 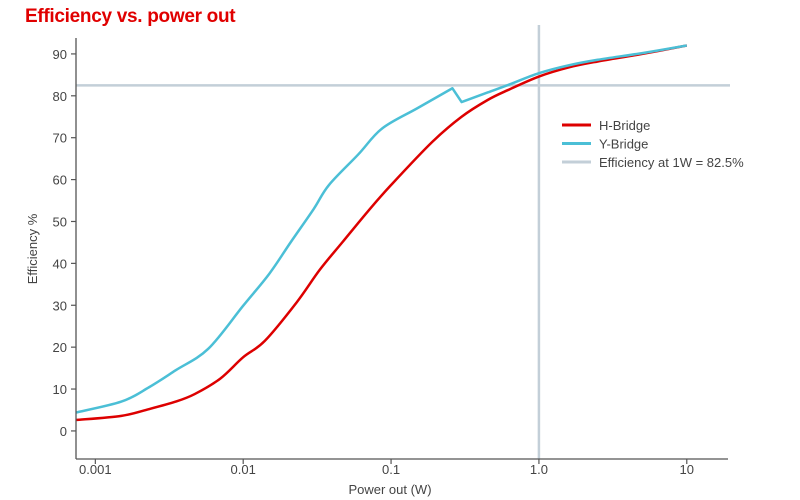 What do you see at coordinates (130, 16) in the screenshot?
I see `chart-title: Efficiency vs. power out` at bounding box center [130, 16].